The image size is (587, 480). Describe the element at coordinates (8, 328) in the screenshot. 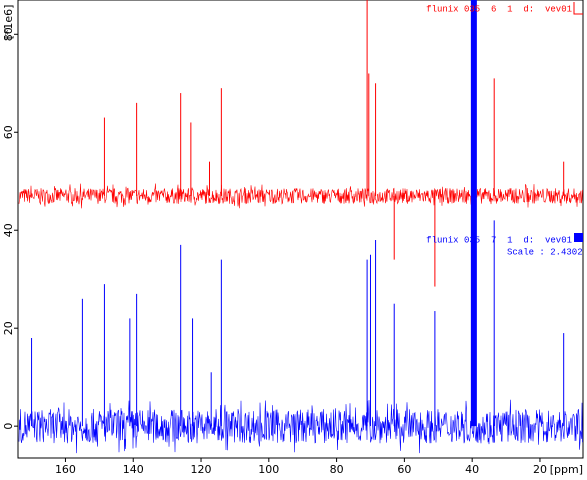

I see `y-tick-label: 20` at that location.